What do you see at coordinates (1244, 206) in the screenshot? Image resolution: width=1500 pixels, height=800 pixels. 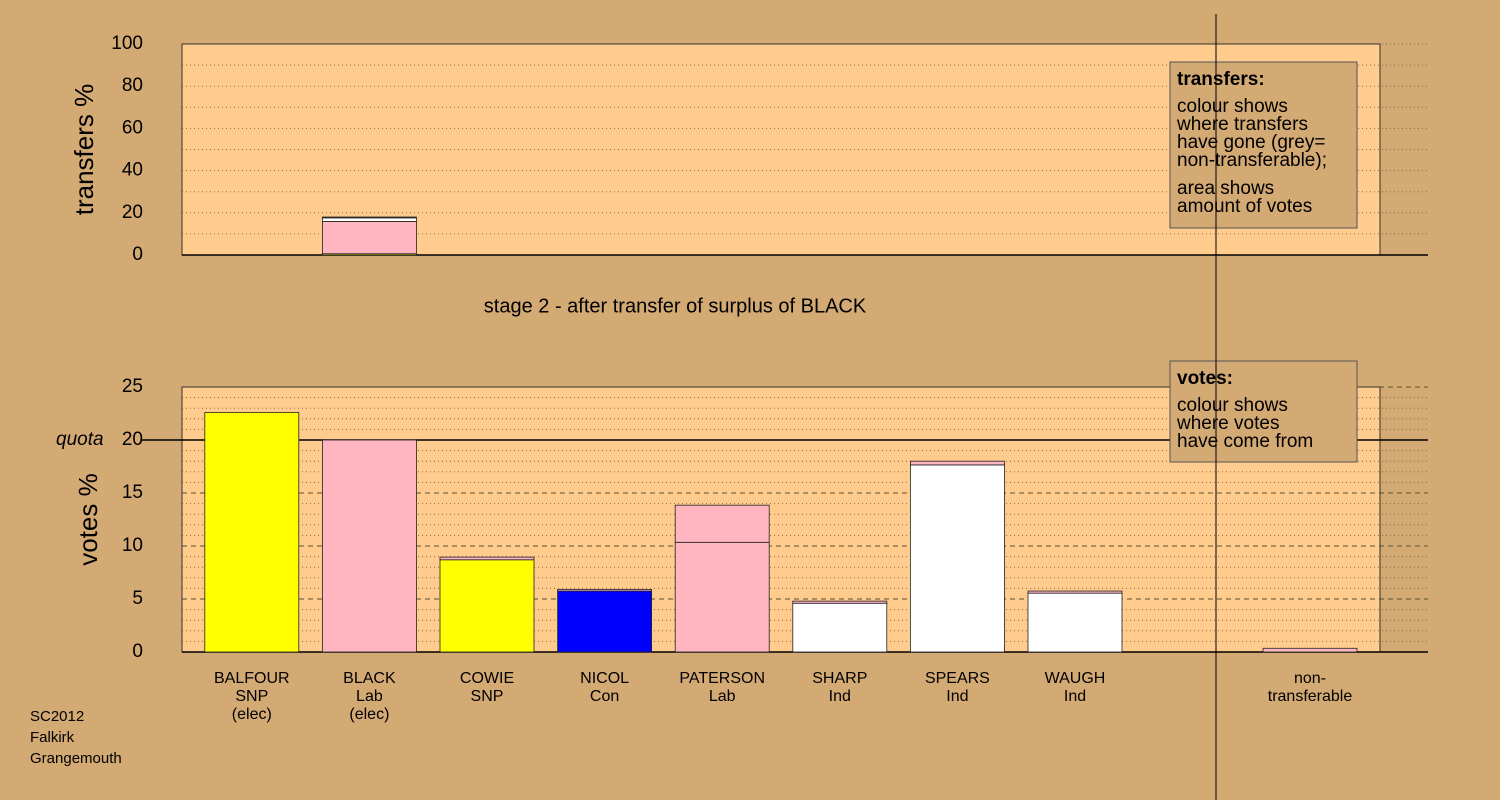 I see `legend-text: amount of votes` at bounding box center [1244, 206].